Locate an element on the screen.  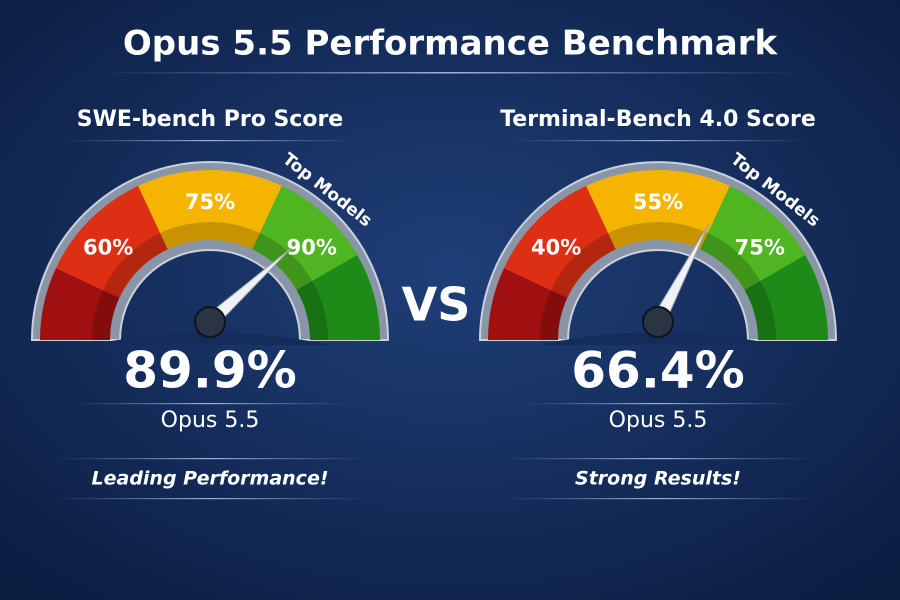
score-value: 89.9% is located at coordinates (209, 371).